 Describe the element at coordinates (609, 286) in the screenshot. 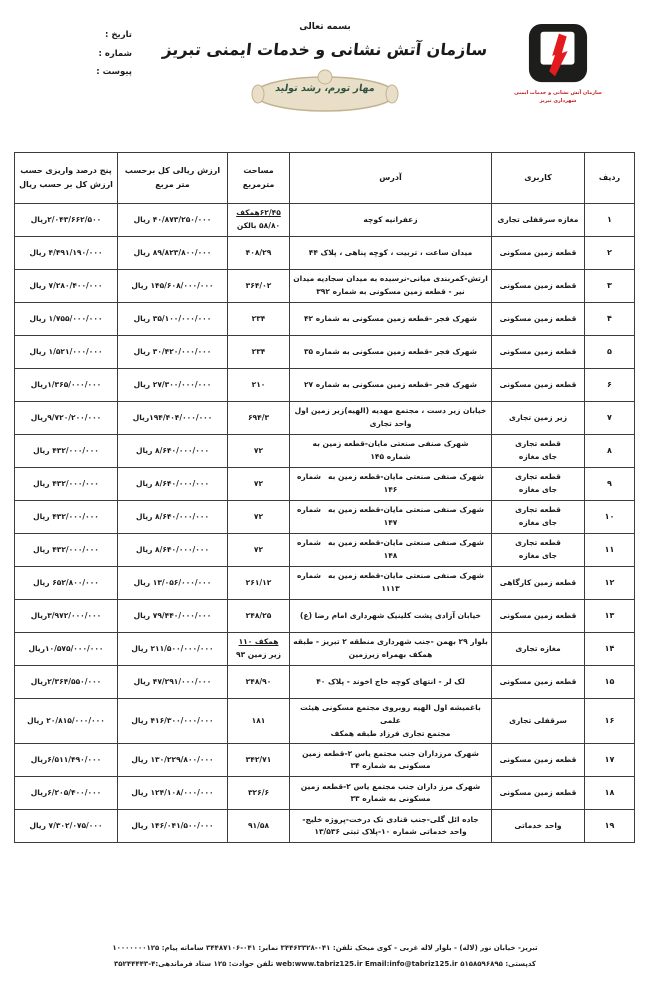

I see `cell-row-number: ۳` at that location.